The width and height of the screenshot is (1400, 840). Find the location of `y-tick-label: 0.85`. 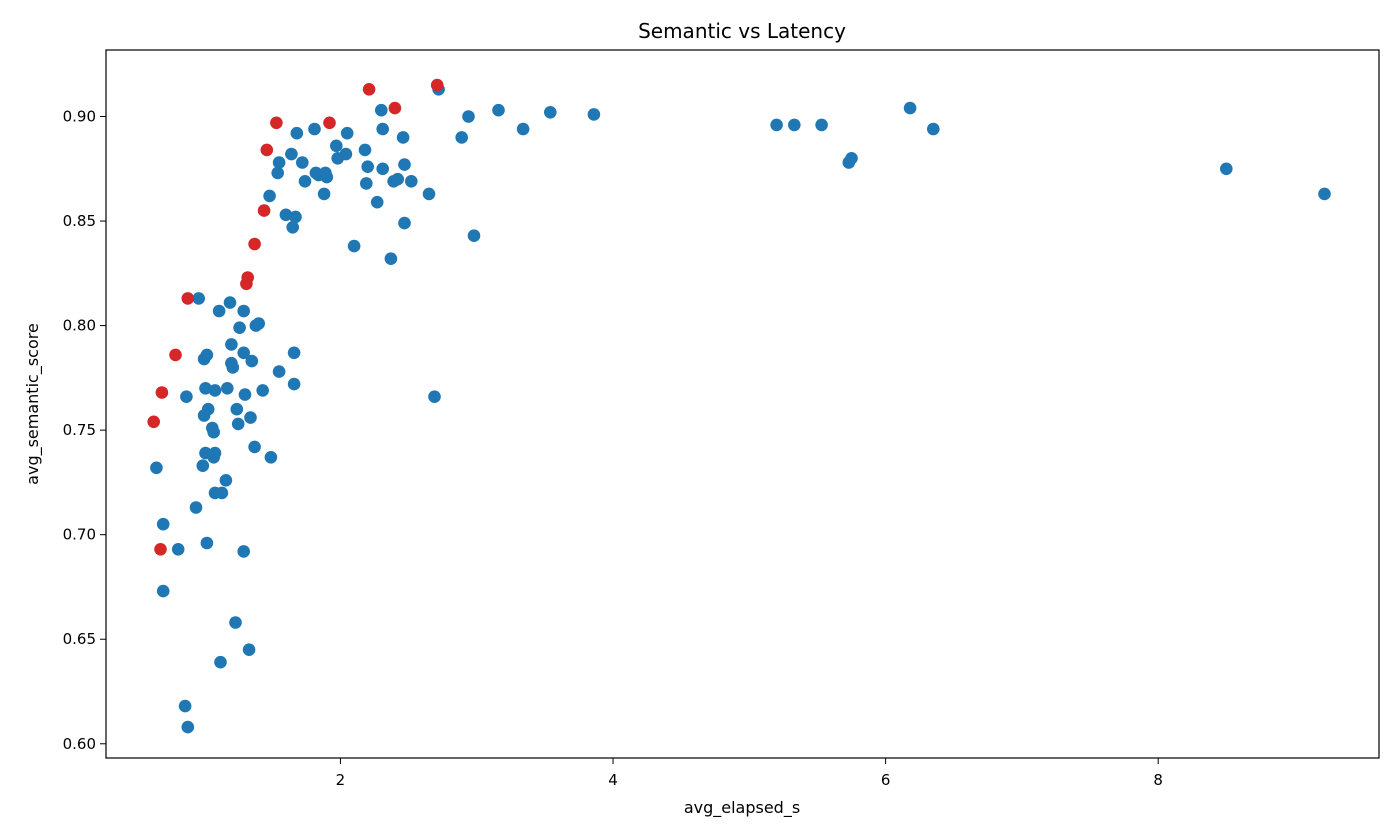

y-tick-label: 0.85 is located at coordinates (79, 221).